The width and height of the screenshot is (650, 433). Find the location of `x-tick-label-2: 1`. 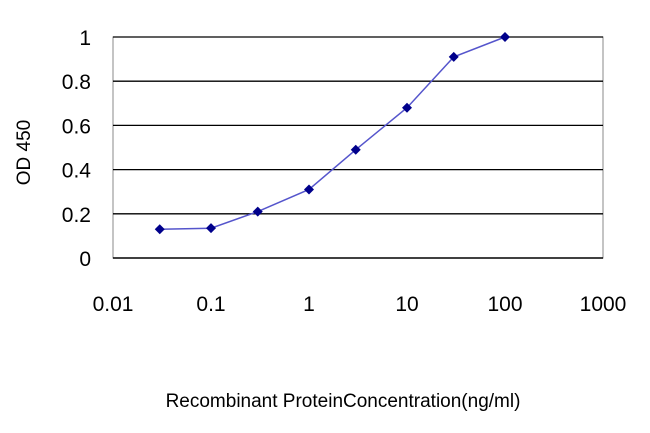

x-tick-label-2: 1 is located at coordinates (309, 304).